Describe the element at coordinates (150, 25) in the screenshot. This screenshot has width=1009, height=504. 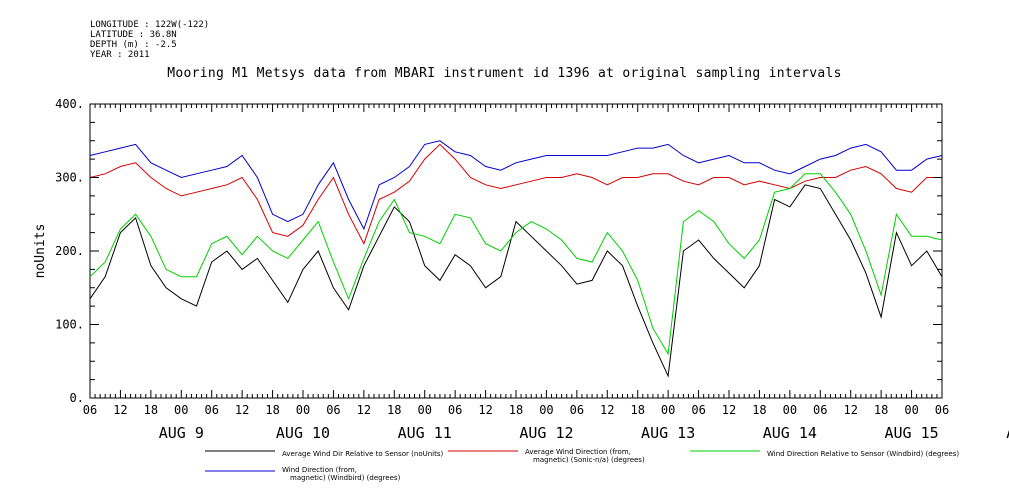
I see `longitude-label: LONGITUDE : 122W(-122)` at that location.